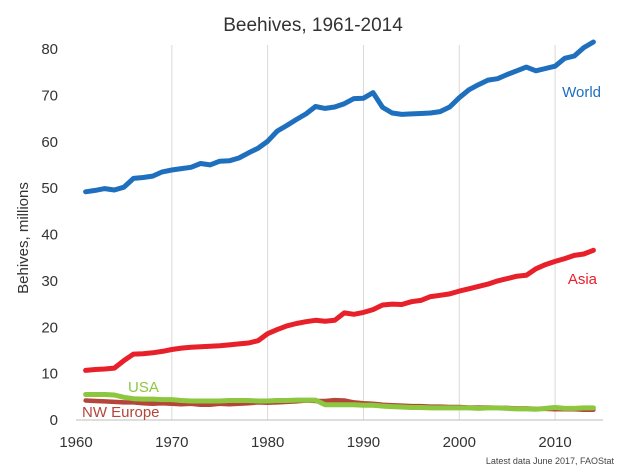 This screenshot has height=472, width=627. What do you see at coordinates (143, 387) in the screenshot?
I see `series-label-usa: USA` at bounding box center [143, 387].